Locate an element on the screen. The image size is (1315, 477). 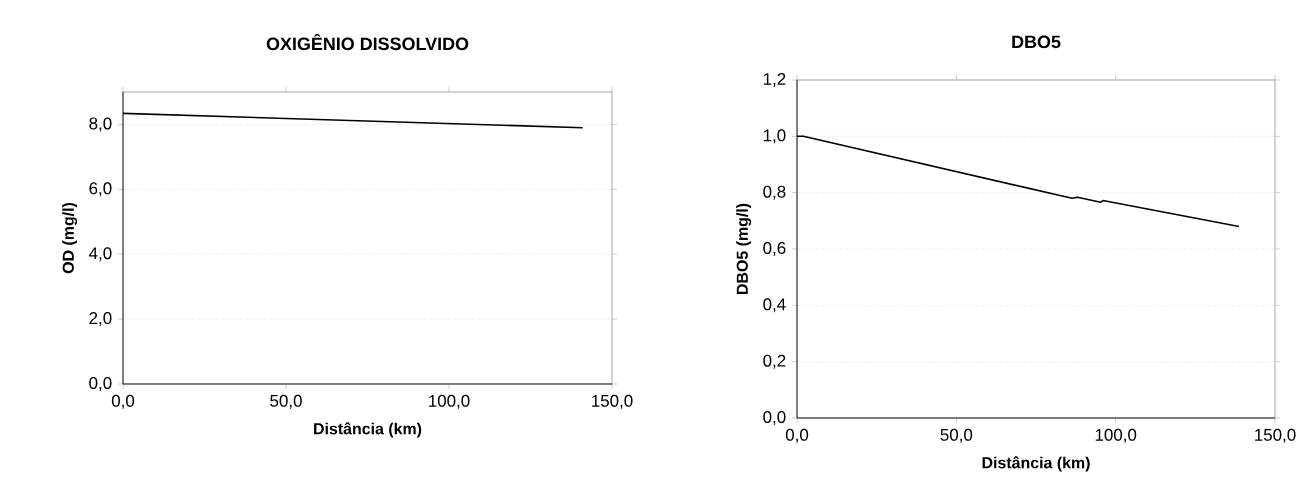
y-tick-label: 1,0 is located at coordinates (774, 136).